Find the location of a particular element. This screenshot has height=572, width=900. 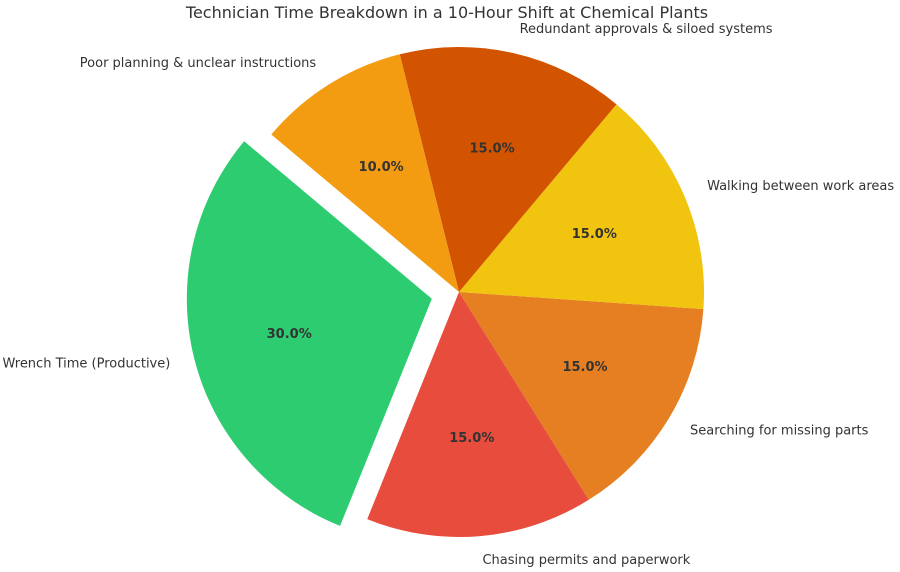

pie-slice-poor-planning-unclear-instructions is located at coordinates (365, 173).